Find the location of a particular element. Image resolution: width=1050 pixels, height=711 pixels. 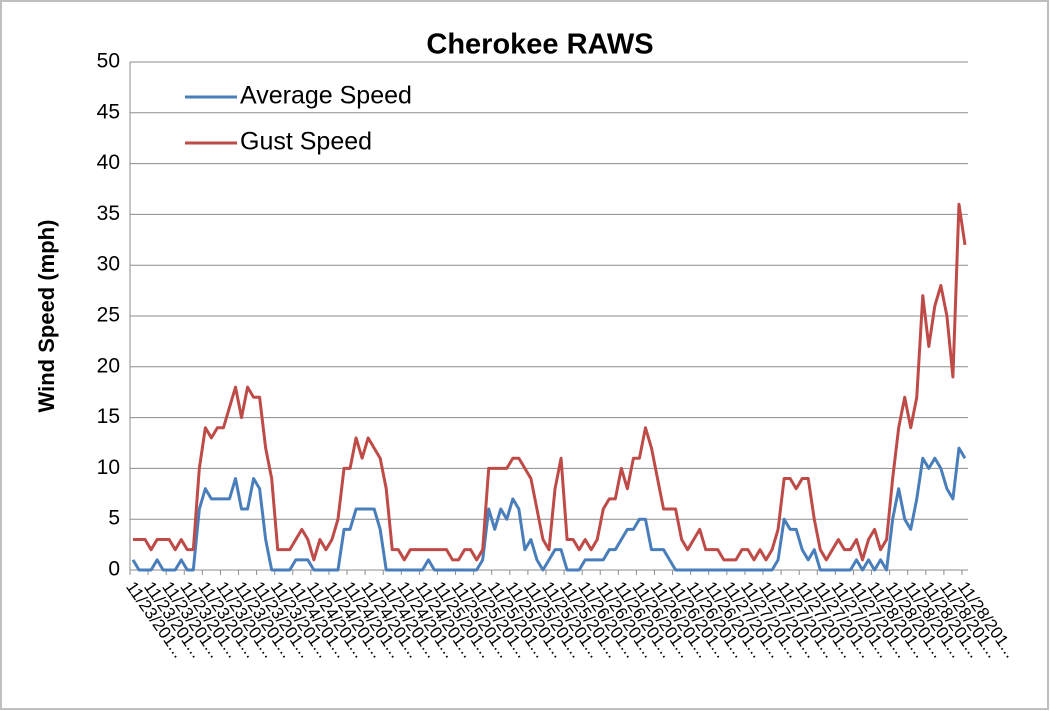

y-tick-label: 40 is located at coordinates (108, 162).